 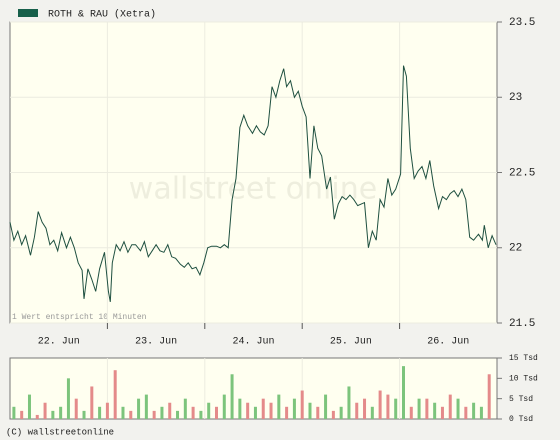 I want to click on y-tick-label: 10 Tsd, so click(x=523, y=378).